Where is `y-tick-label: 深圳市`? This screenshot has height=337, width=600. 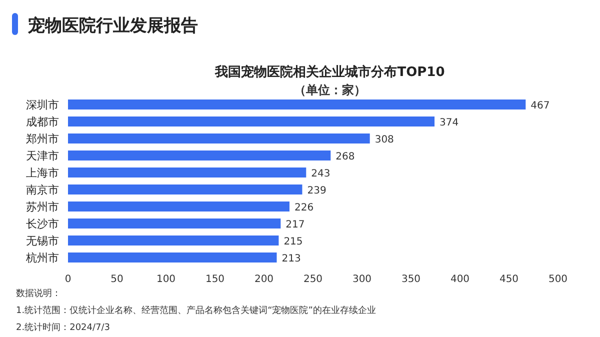 y-tick-label: 深圳市 is located at coordinates (42, 105).